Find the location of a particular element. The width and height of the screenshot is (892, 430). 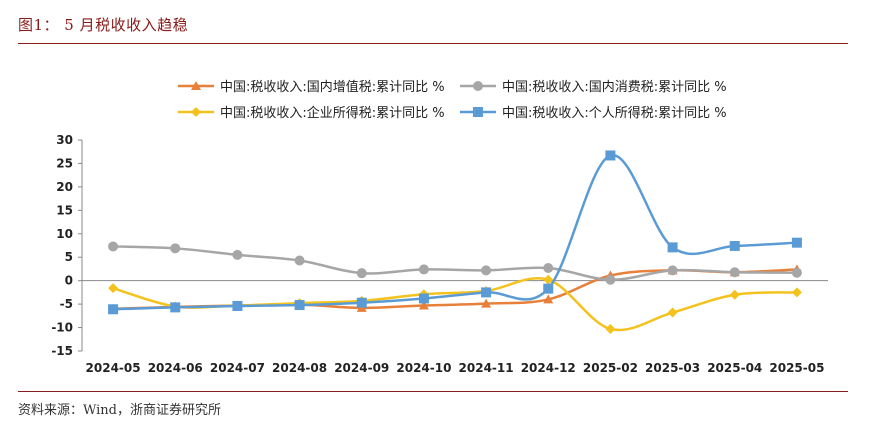

x-tick-label: 2025-05 is located at coordinates (796, 368).